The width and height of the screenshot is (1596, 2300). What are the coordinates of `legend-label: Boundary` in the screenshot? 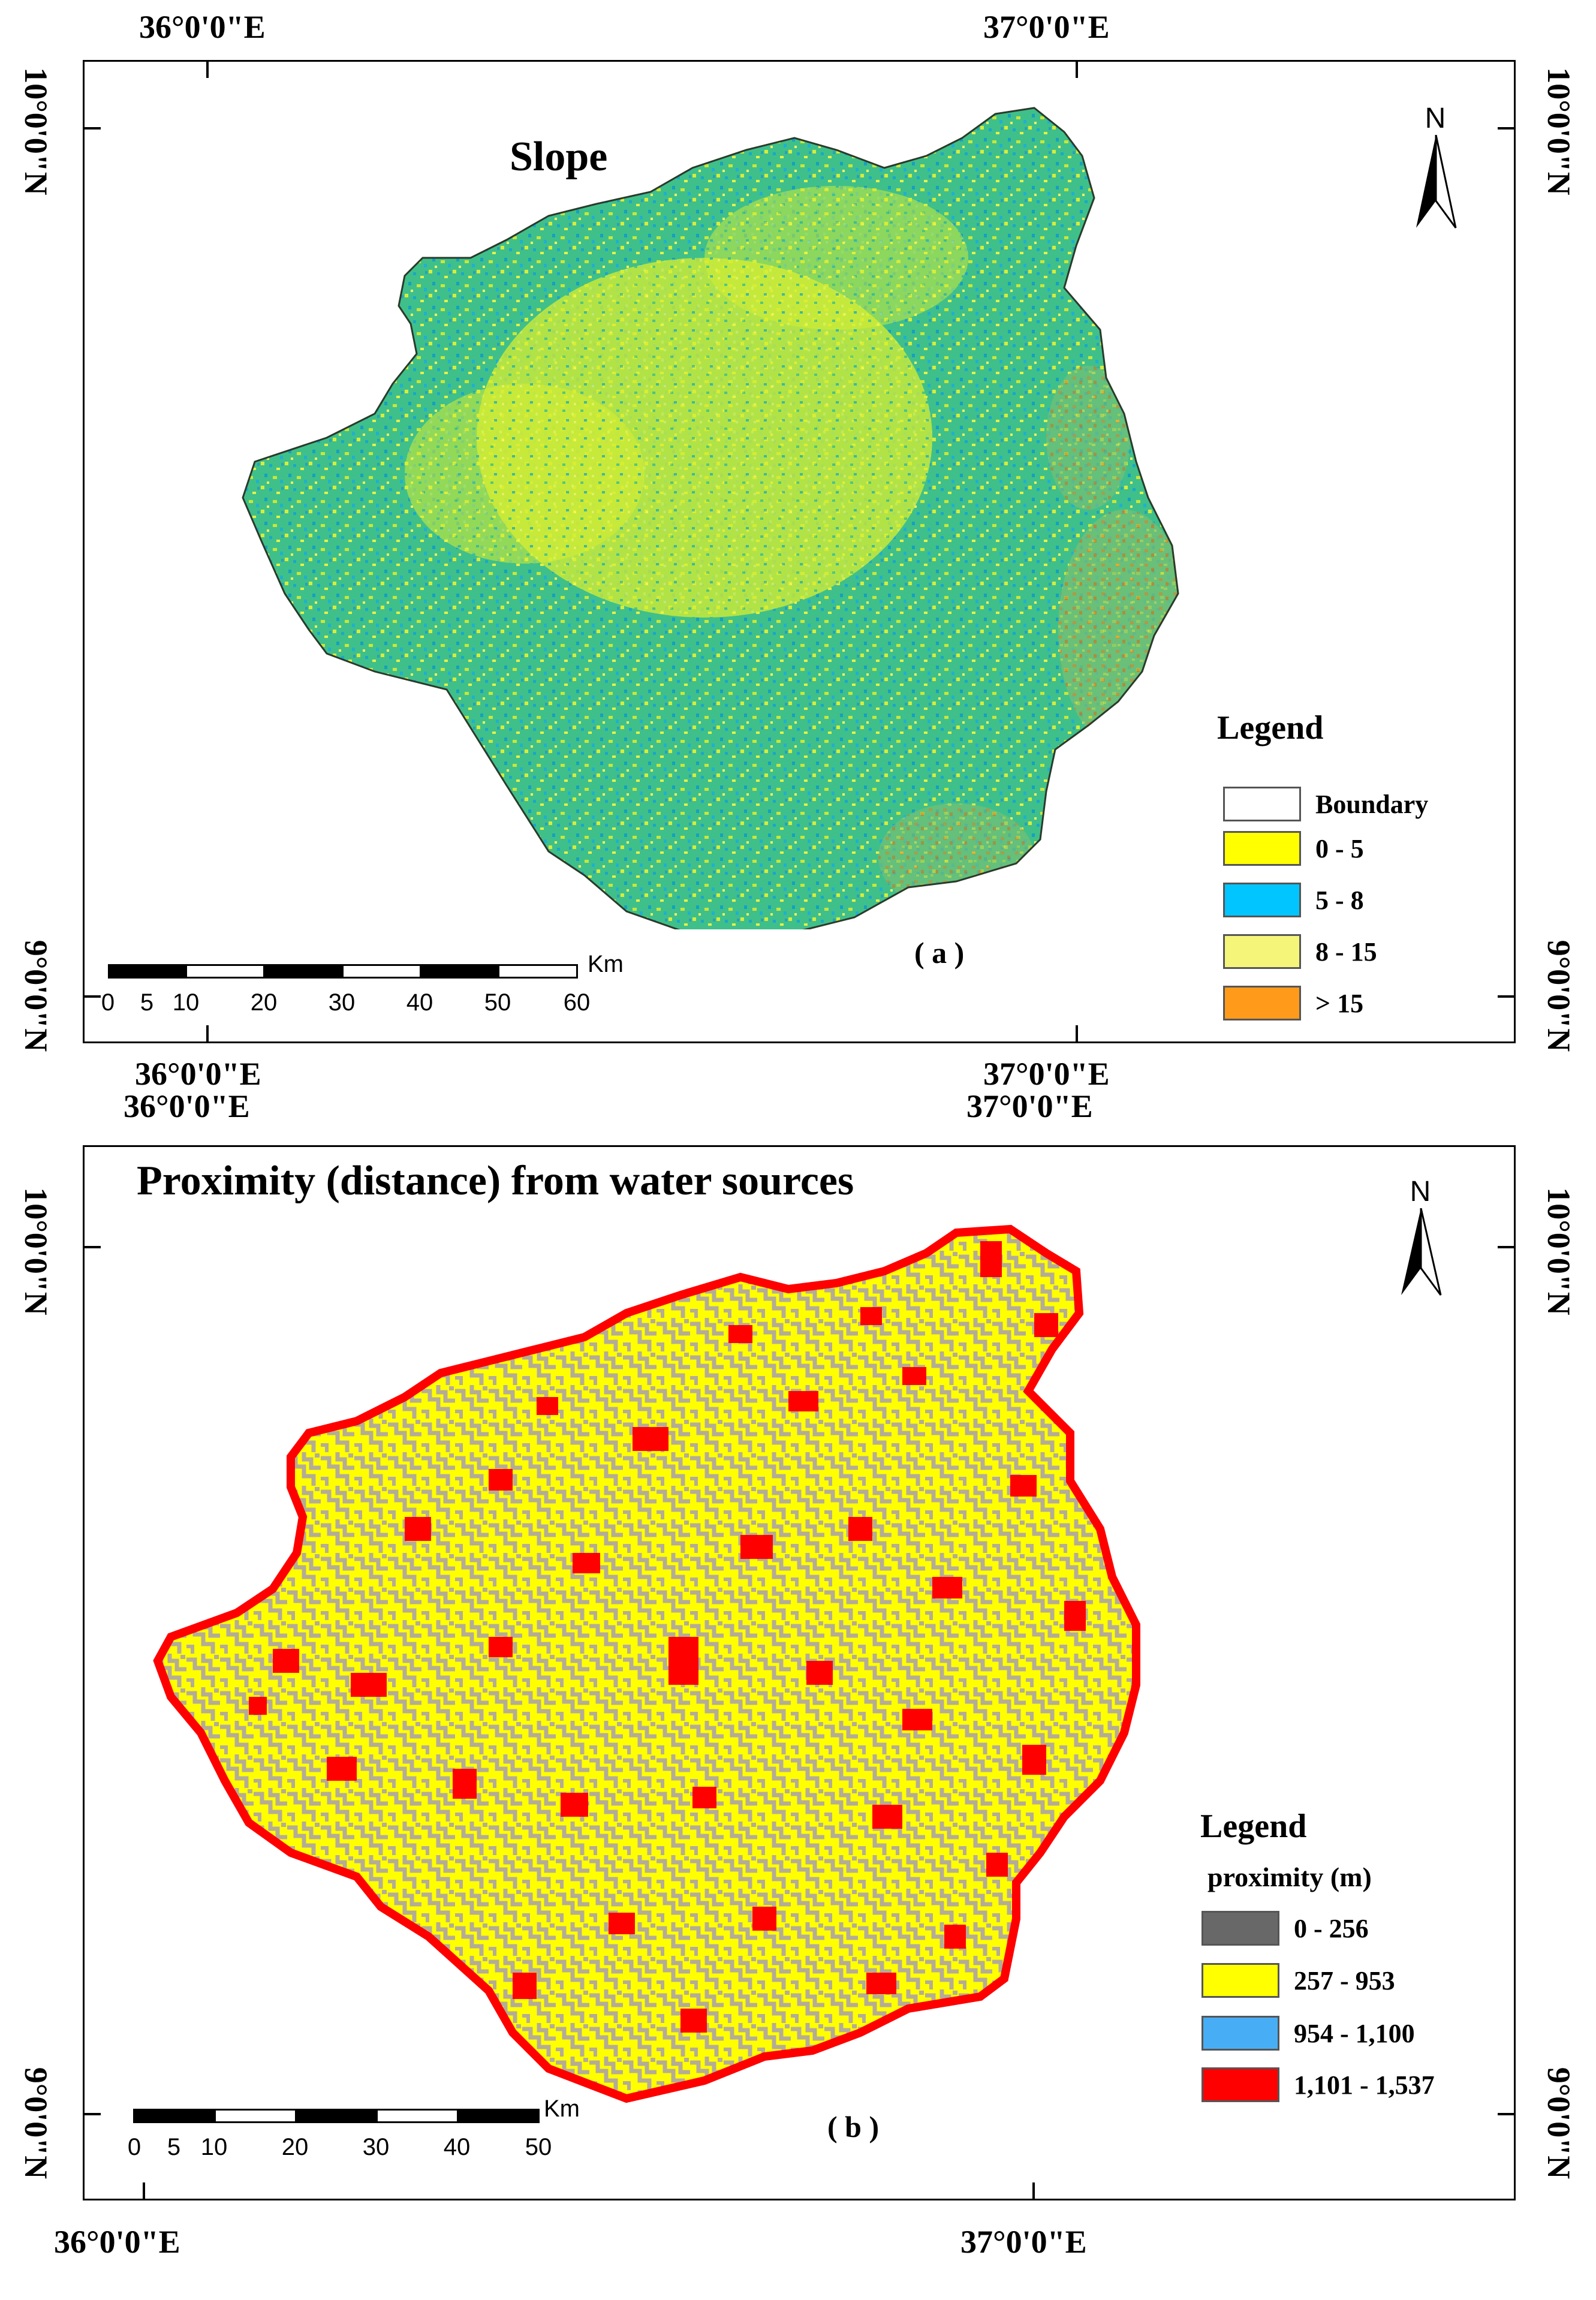 It's located at (1372, 804).